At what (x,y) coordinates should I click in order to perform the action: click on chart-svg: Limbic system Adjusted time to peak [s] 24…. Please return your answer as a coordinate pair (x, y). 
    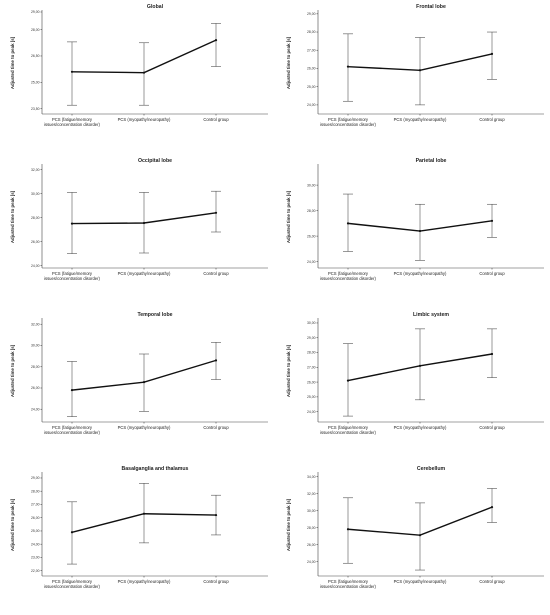
    Looking at the image, I should click on (415, 373).